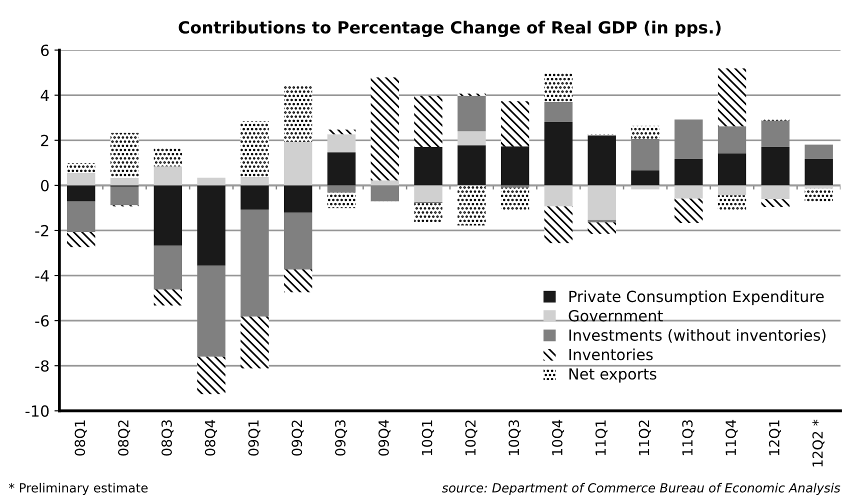 The image size is (849, 501). What do you see at coordinates (697, 336) in the screenshot?
I see `legend-label: Investments (without inventories)` at bounding box center [697, 336].